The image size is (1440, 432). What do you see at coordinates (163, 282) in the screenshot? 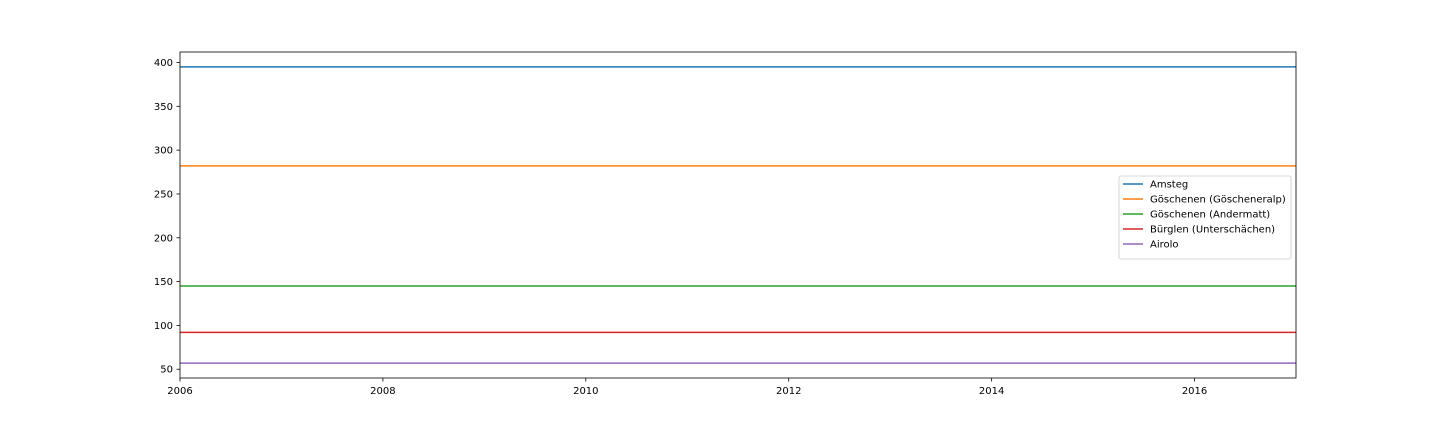
I see `y-tick-label: 150` at bounding box center [163, 282].